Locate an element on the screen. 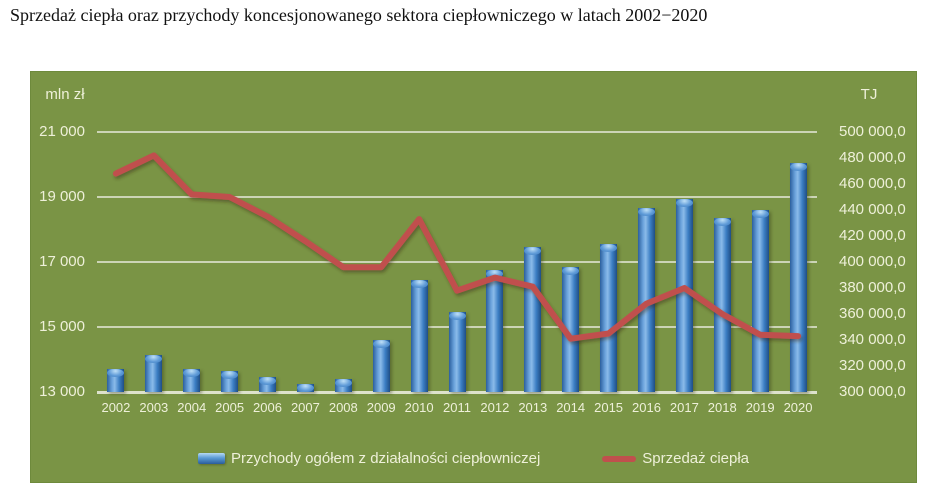  x-axis-tick-label: 2002 is located at coordinates (116, 407).